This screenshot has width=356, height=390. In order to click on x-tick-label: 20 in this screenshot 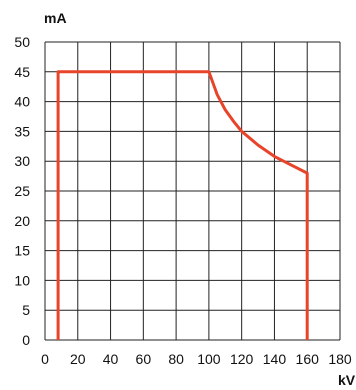, I will do `click(78, 359)`.